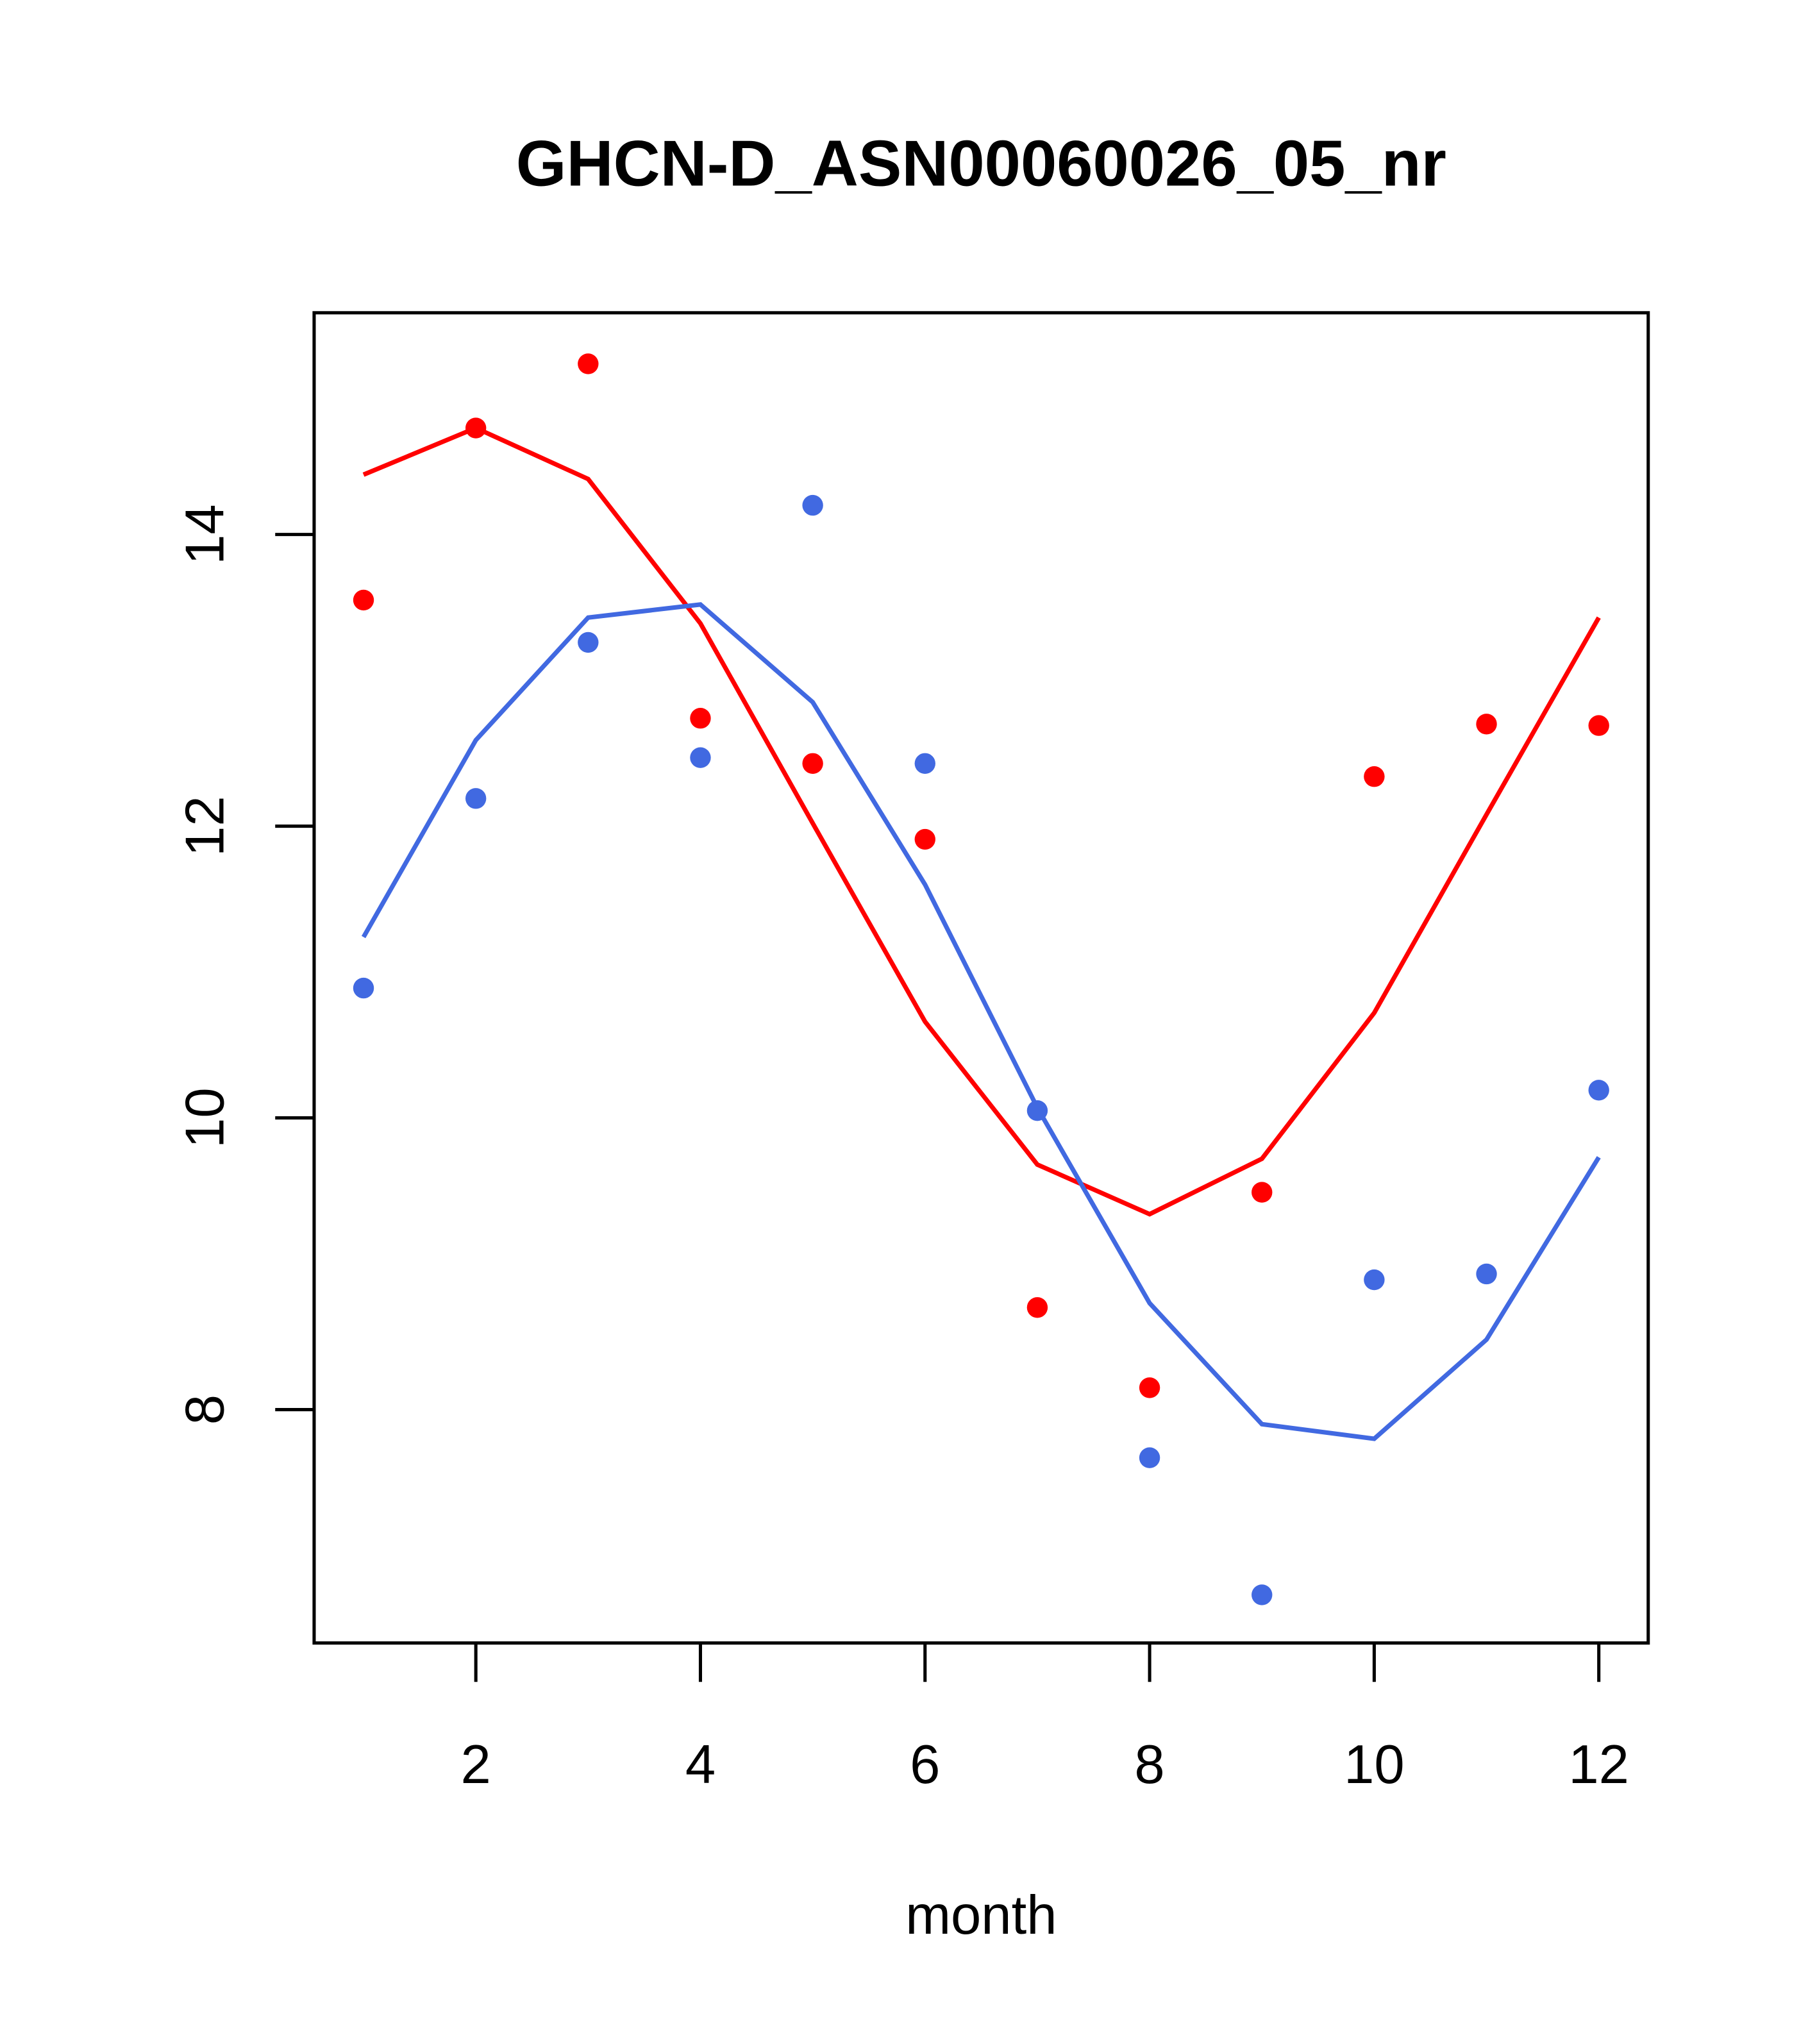 The image size is (1817, 2044). What do you see at coordinates (204, 1117) in the screenshot?
I see `y-tick-label: 10` at bounding box center [204, 1117].